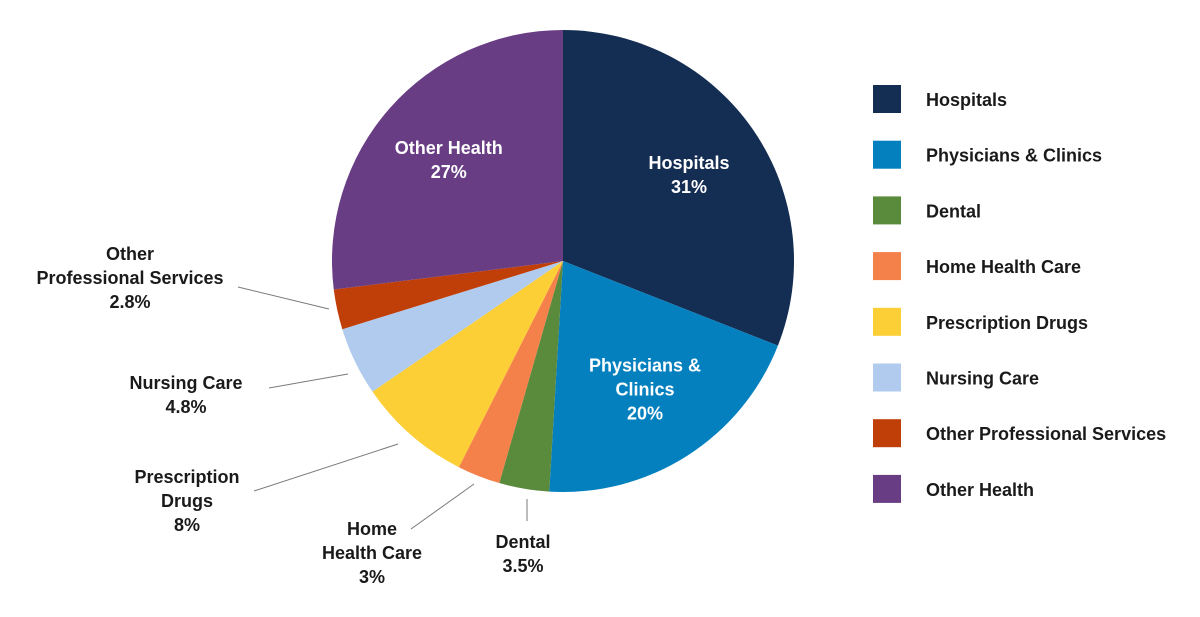  I want to click on pie-slice-prescription-drugs, so click(467, 364).